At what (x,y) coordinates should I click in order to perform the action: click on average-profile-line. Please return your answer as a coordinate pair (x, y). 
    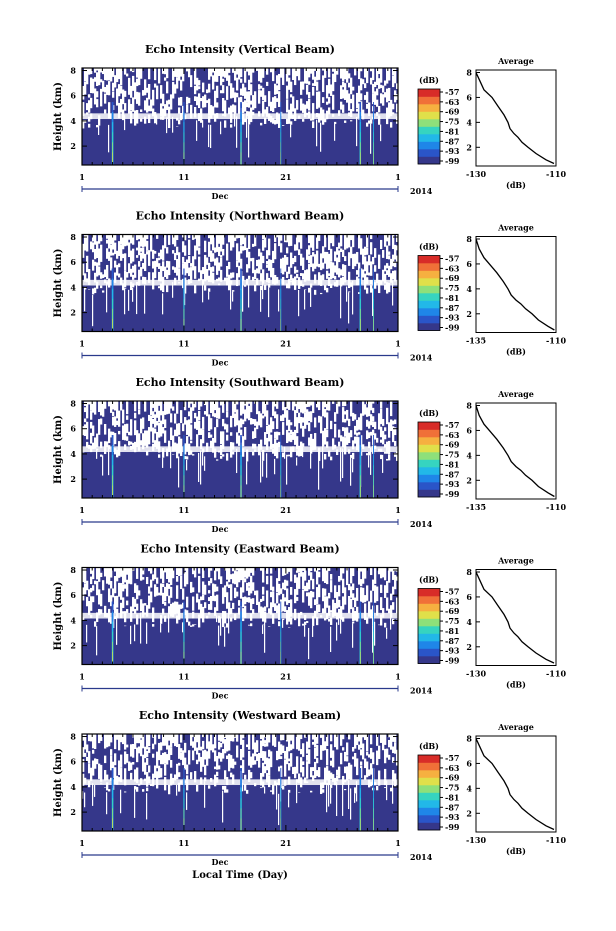
    Looking at the image, I should click on (515, 284).